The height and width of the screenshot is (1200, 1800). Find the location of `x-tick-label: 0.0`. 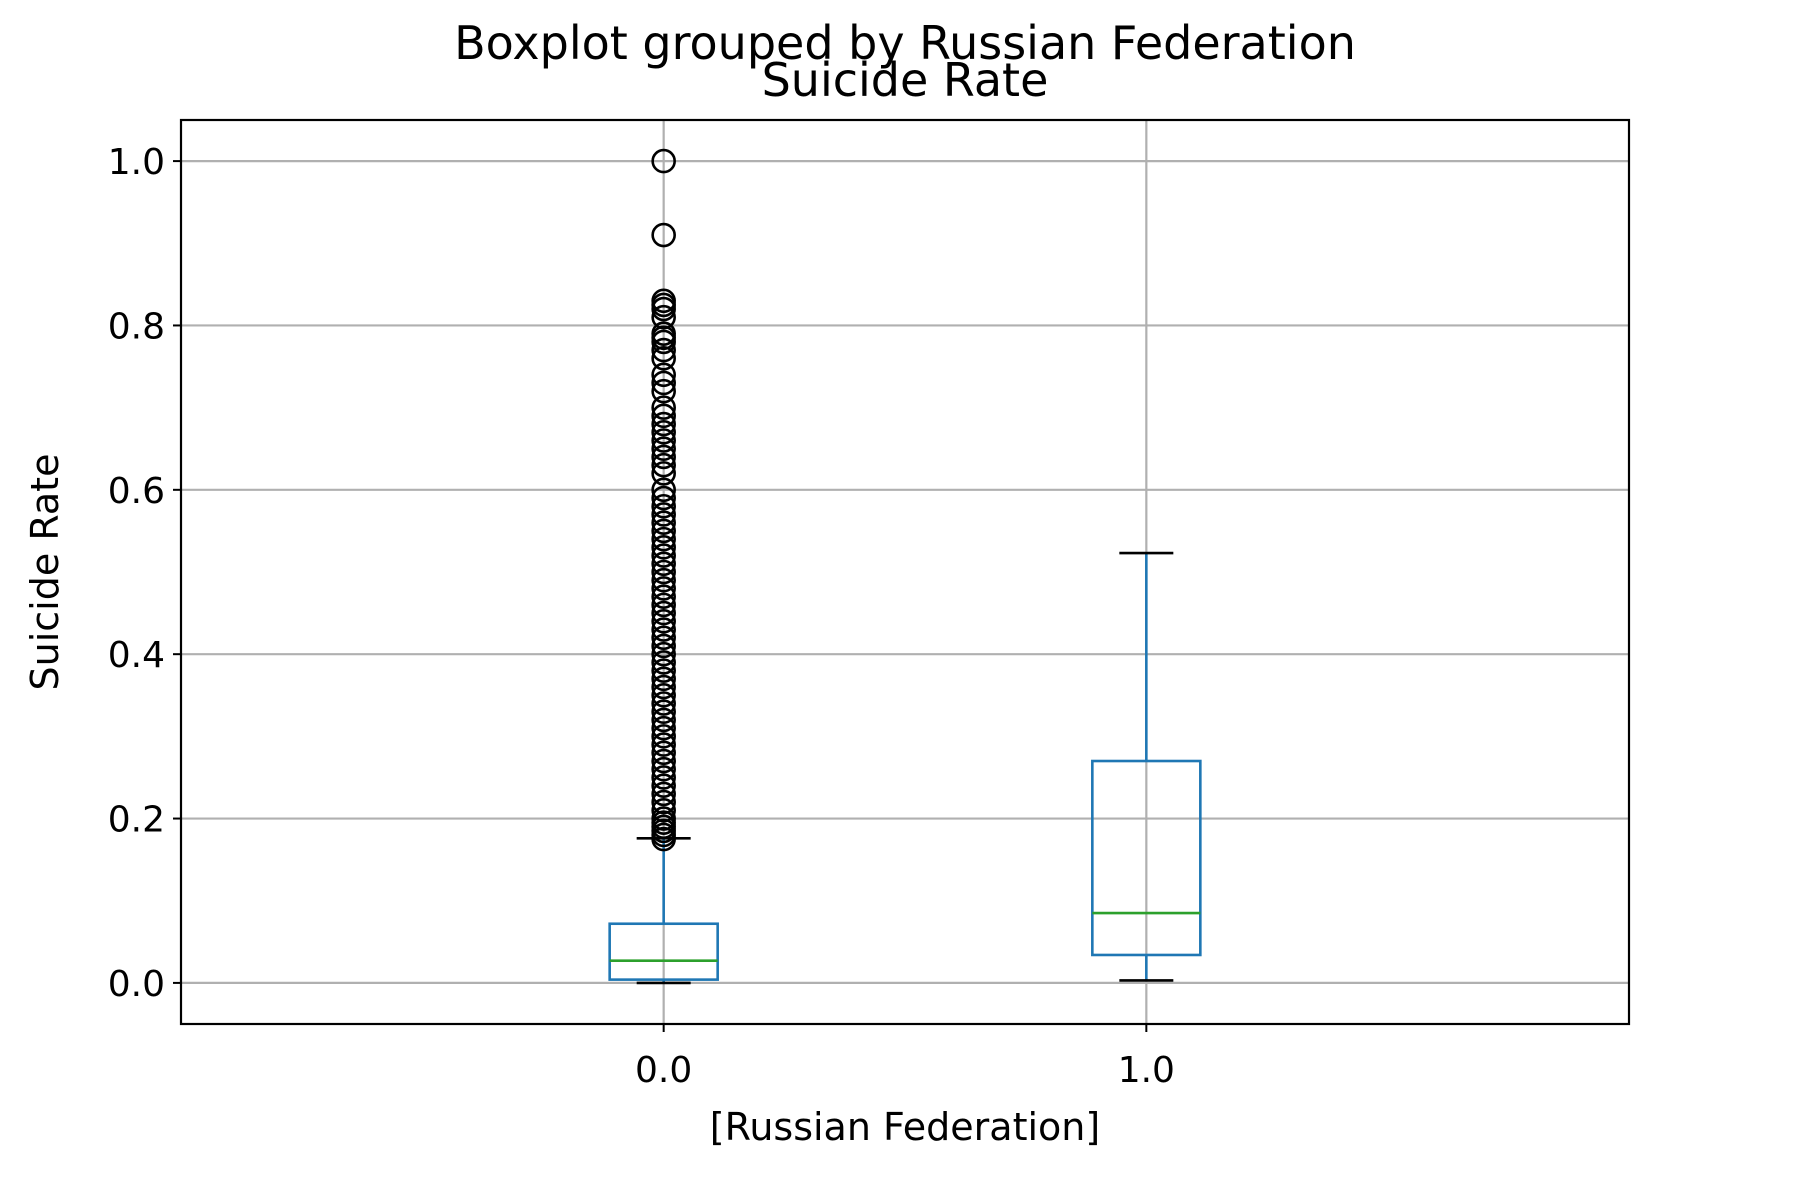

x-tick-label: 0.0 is located at coordinates (663, 1070).